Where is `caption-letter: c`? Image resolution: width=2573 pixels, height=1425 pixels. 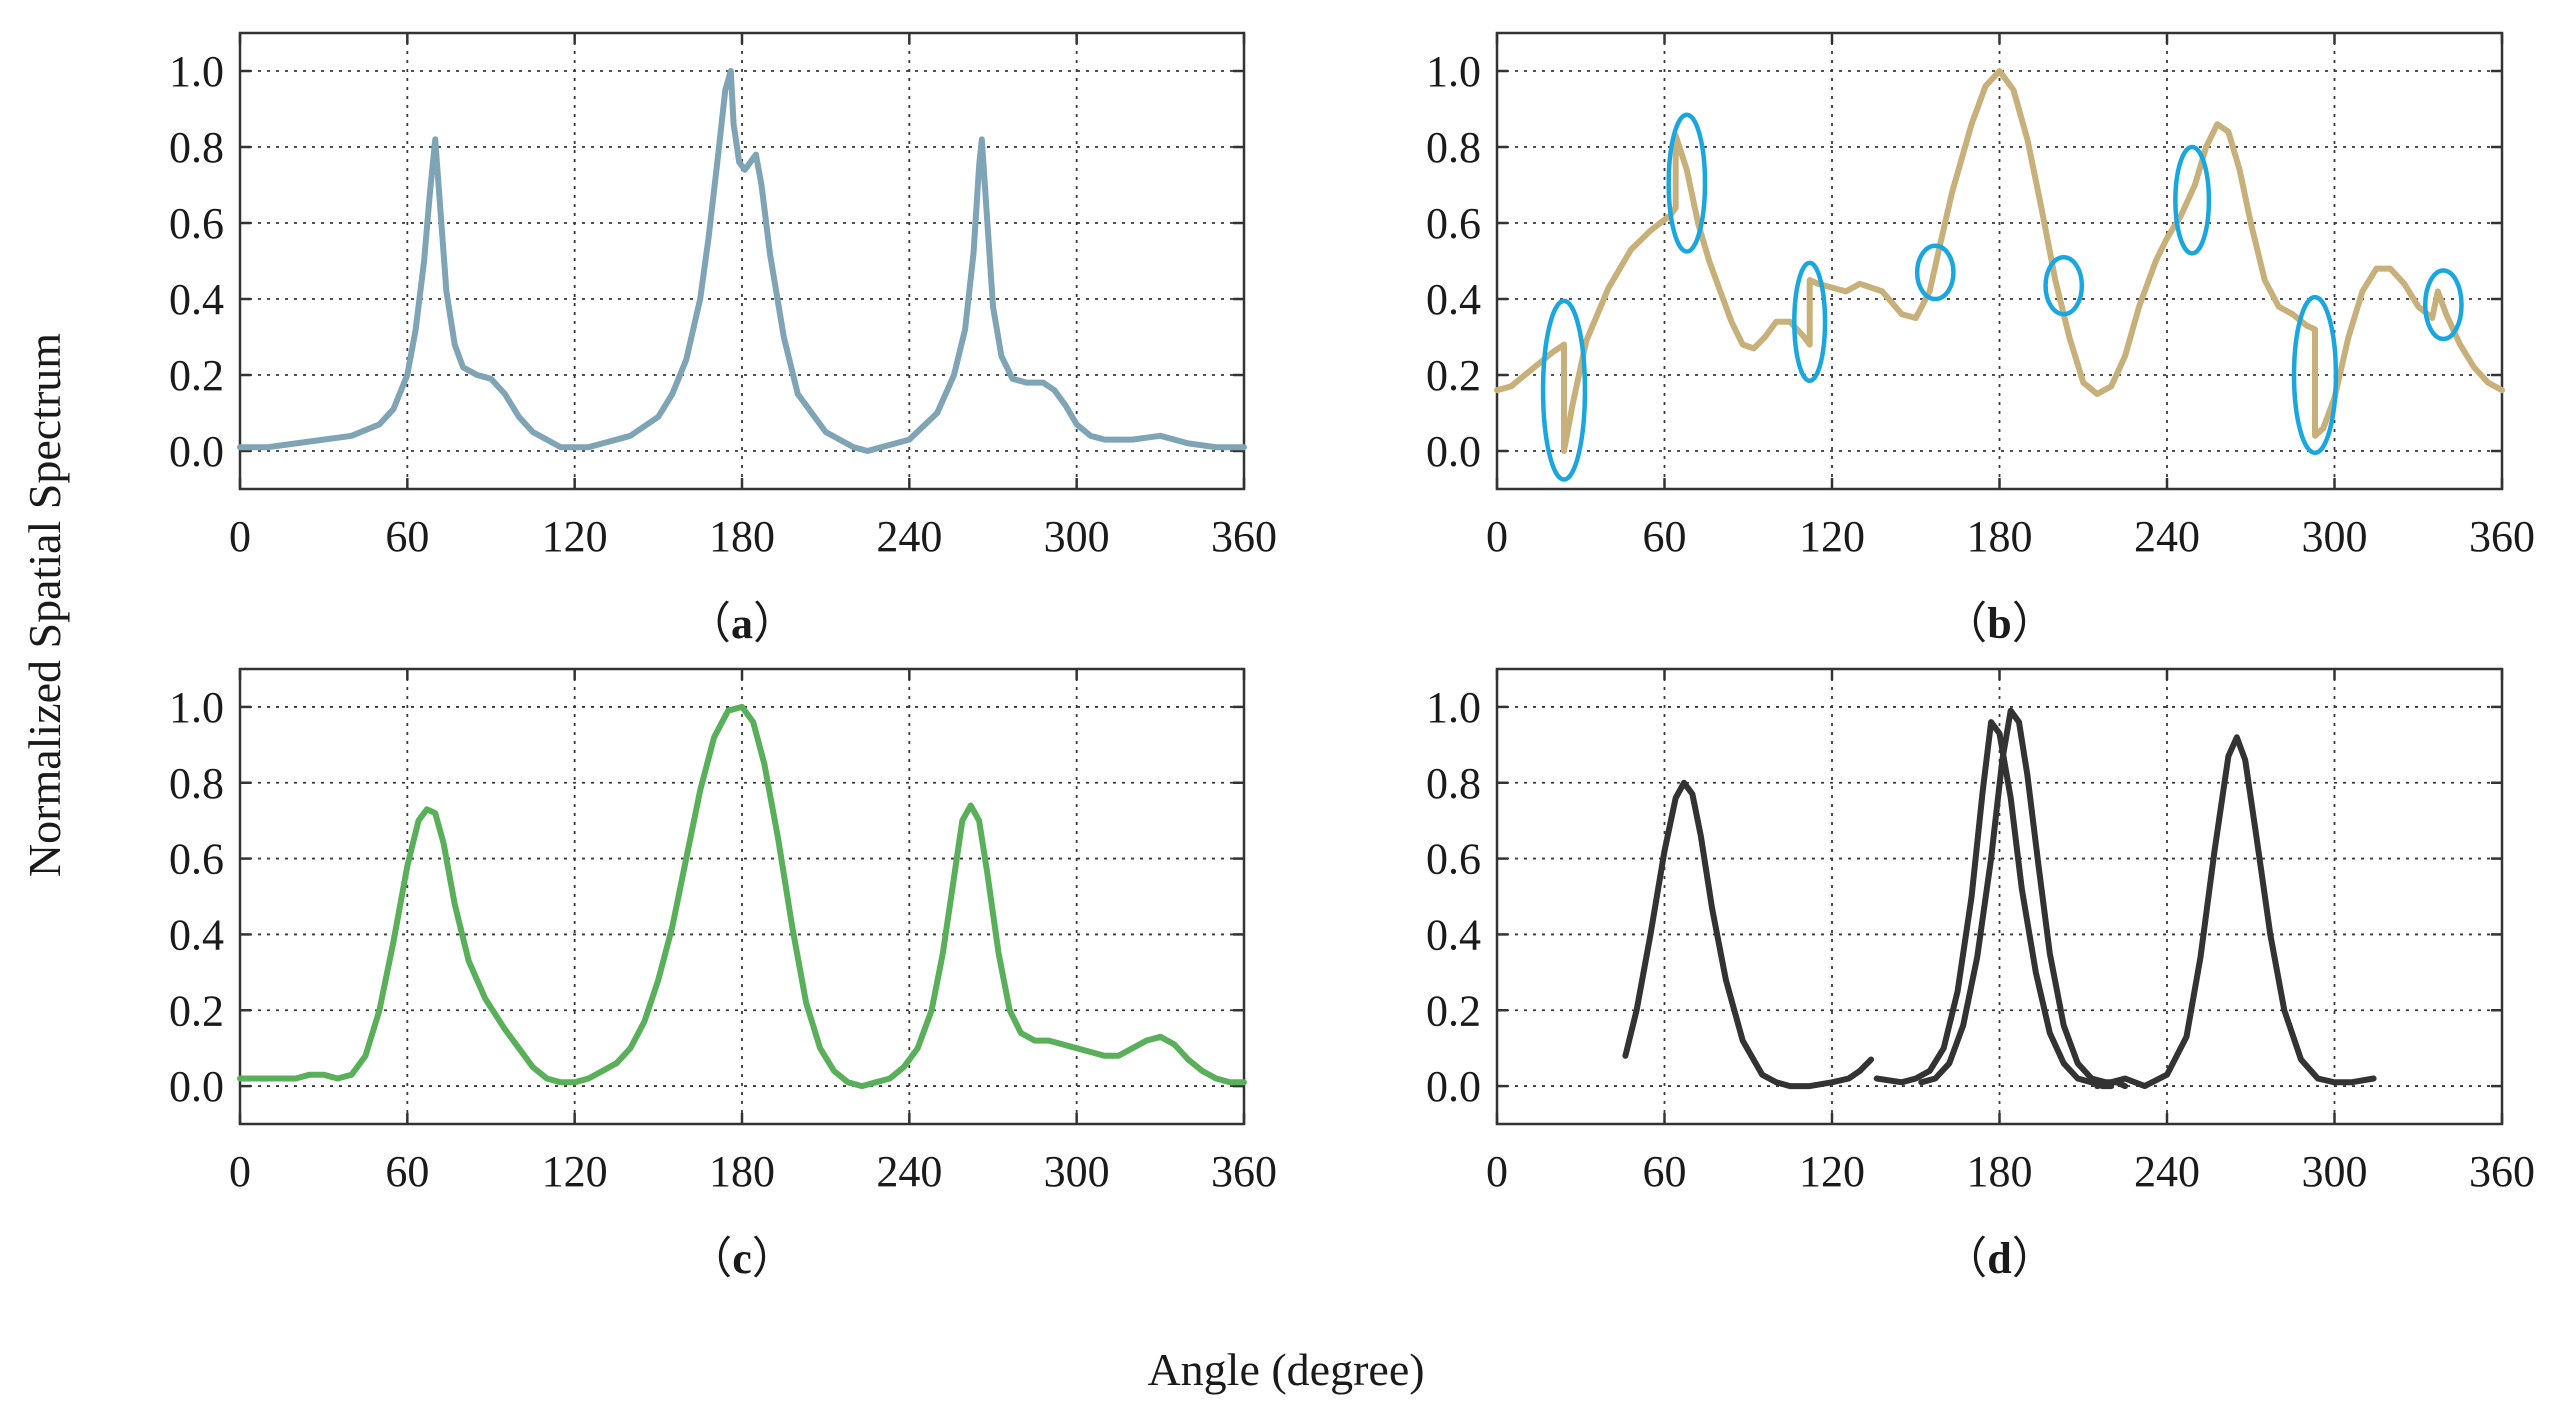 caption-letter: c is located at coordinates (742, 1258).